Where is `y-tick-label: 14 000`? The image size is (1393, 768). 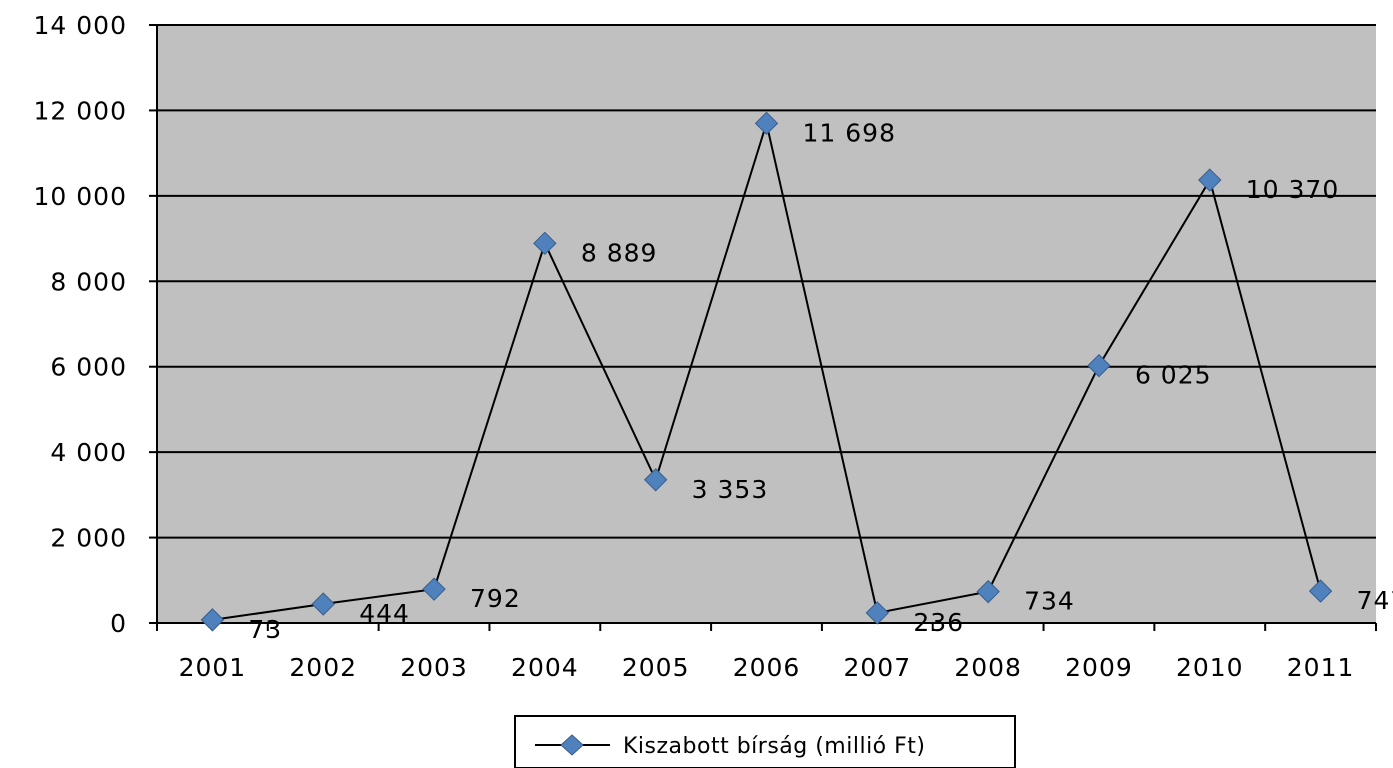
y-tick-label: 14 000 is located at coordinates (80, 25).